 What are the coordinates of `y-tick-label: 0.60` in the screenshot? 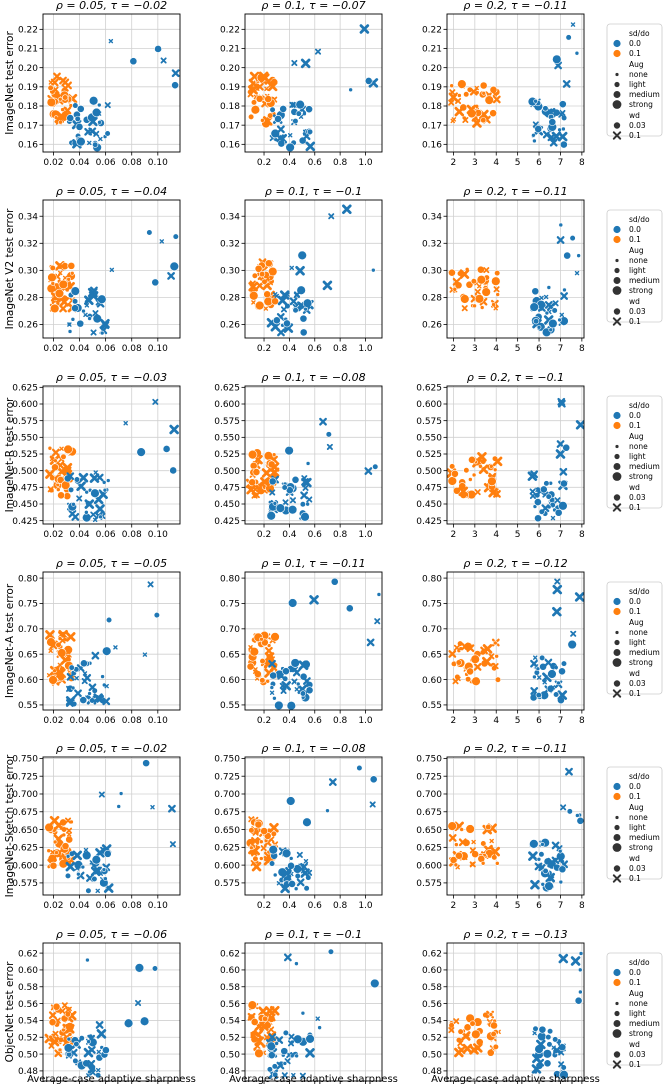 It's located at (230, 971).